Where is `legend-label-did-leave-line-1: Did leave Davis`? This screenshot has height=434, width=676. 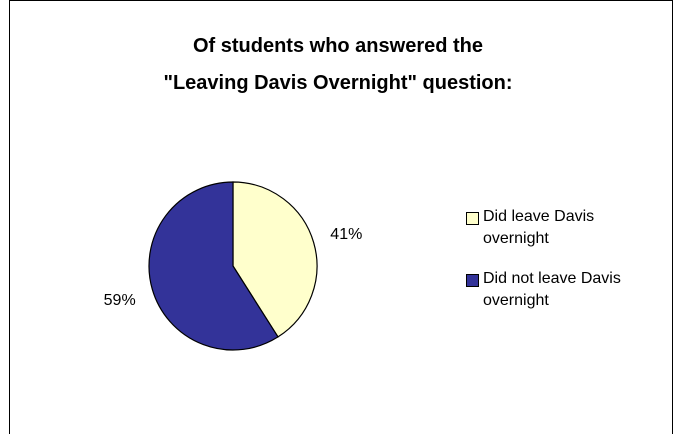 legend-label-did-leave-line-1: Did leave Davis is located at coordinates (539, 216).